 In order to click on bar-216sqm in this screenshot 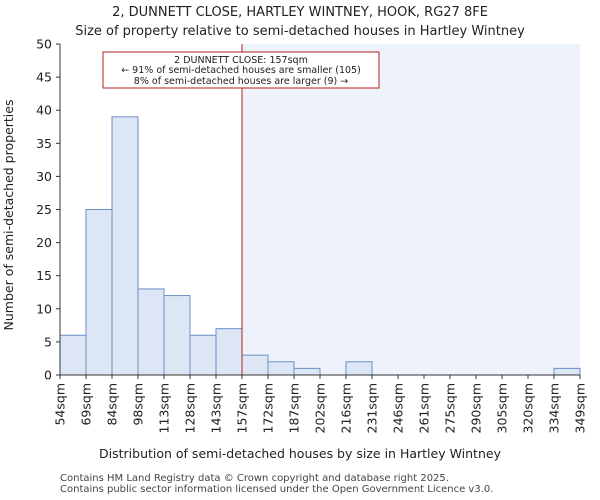, I will do `click(359, 368)`.